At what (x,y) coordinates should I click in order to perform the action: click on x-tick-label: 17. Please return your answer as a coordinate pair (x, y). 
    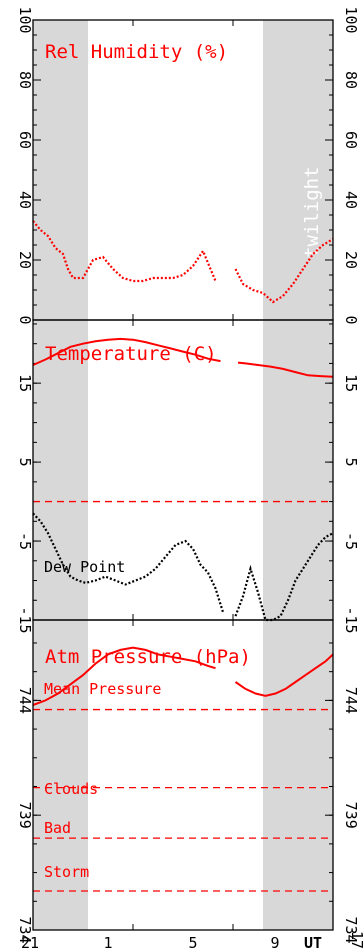
    Looking at the image, I should click on (355, 940).